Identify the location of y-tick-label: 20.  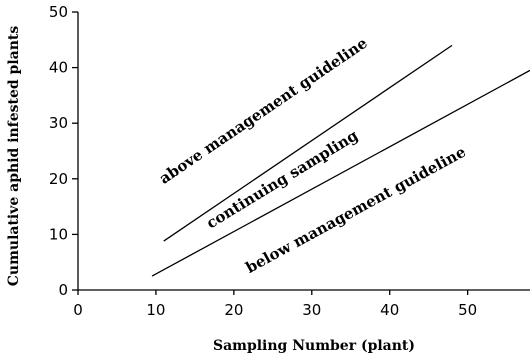
(58, 179).